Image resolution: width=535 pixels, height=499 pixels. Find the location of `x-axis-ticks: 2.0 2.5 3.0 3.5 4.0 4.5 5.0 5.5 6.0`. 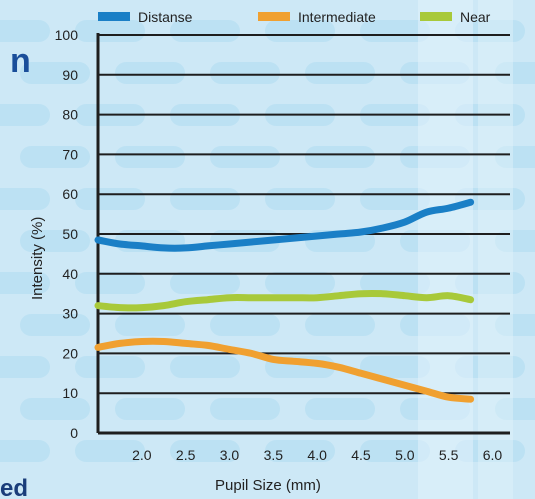

x-axis-ticks: 2.0 2.5 3.0 3.5 4.0 4.5 5.0 5.5 6.0 is located at coordinates (317, 455).